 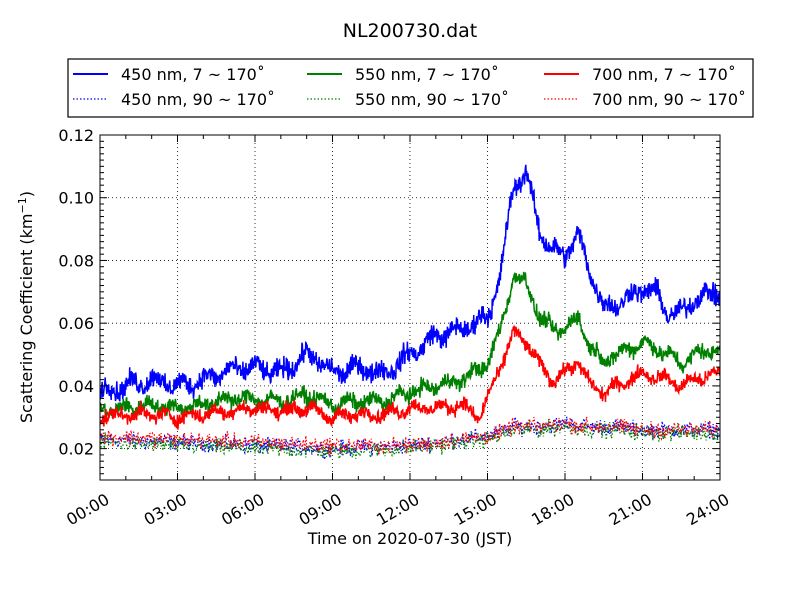 What do you see at coordinates (76, 198) in the screenshot?
I see `y-tick-label: 0.10` at bounding box center [76, 198].